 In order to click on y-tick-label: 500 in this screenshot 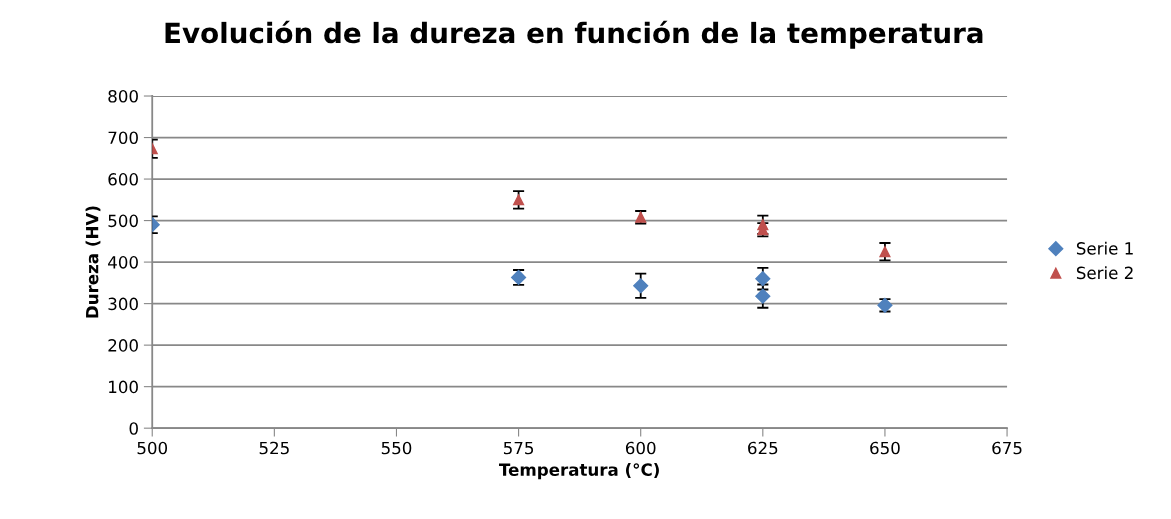, I will do `click(123, 221)`.